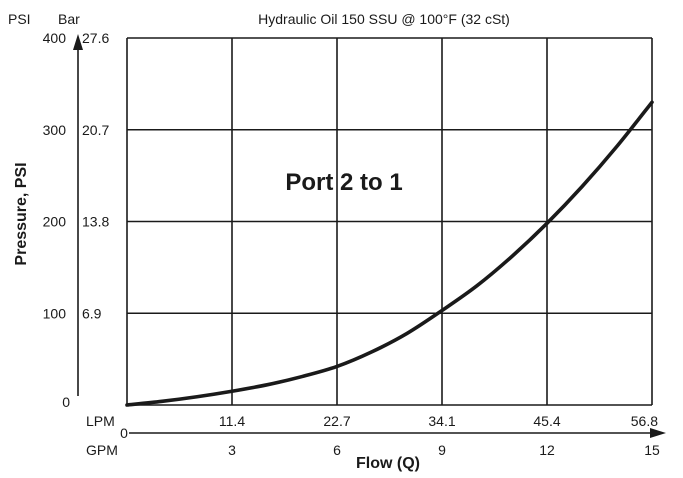 The image size is (683, 478). I want to click on chart-subtitle: Hydraulic Oil 150 SSU @ 100°F (32 cSt), so click(384, 19).